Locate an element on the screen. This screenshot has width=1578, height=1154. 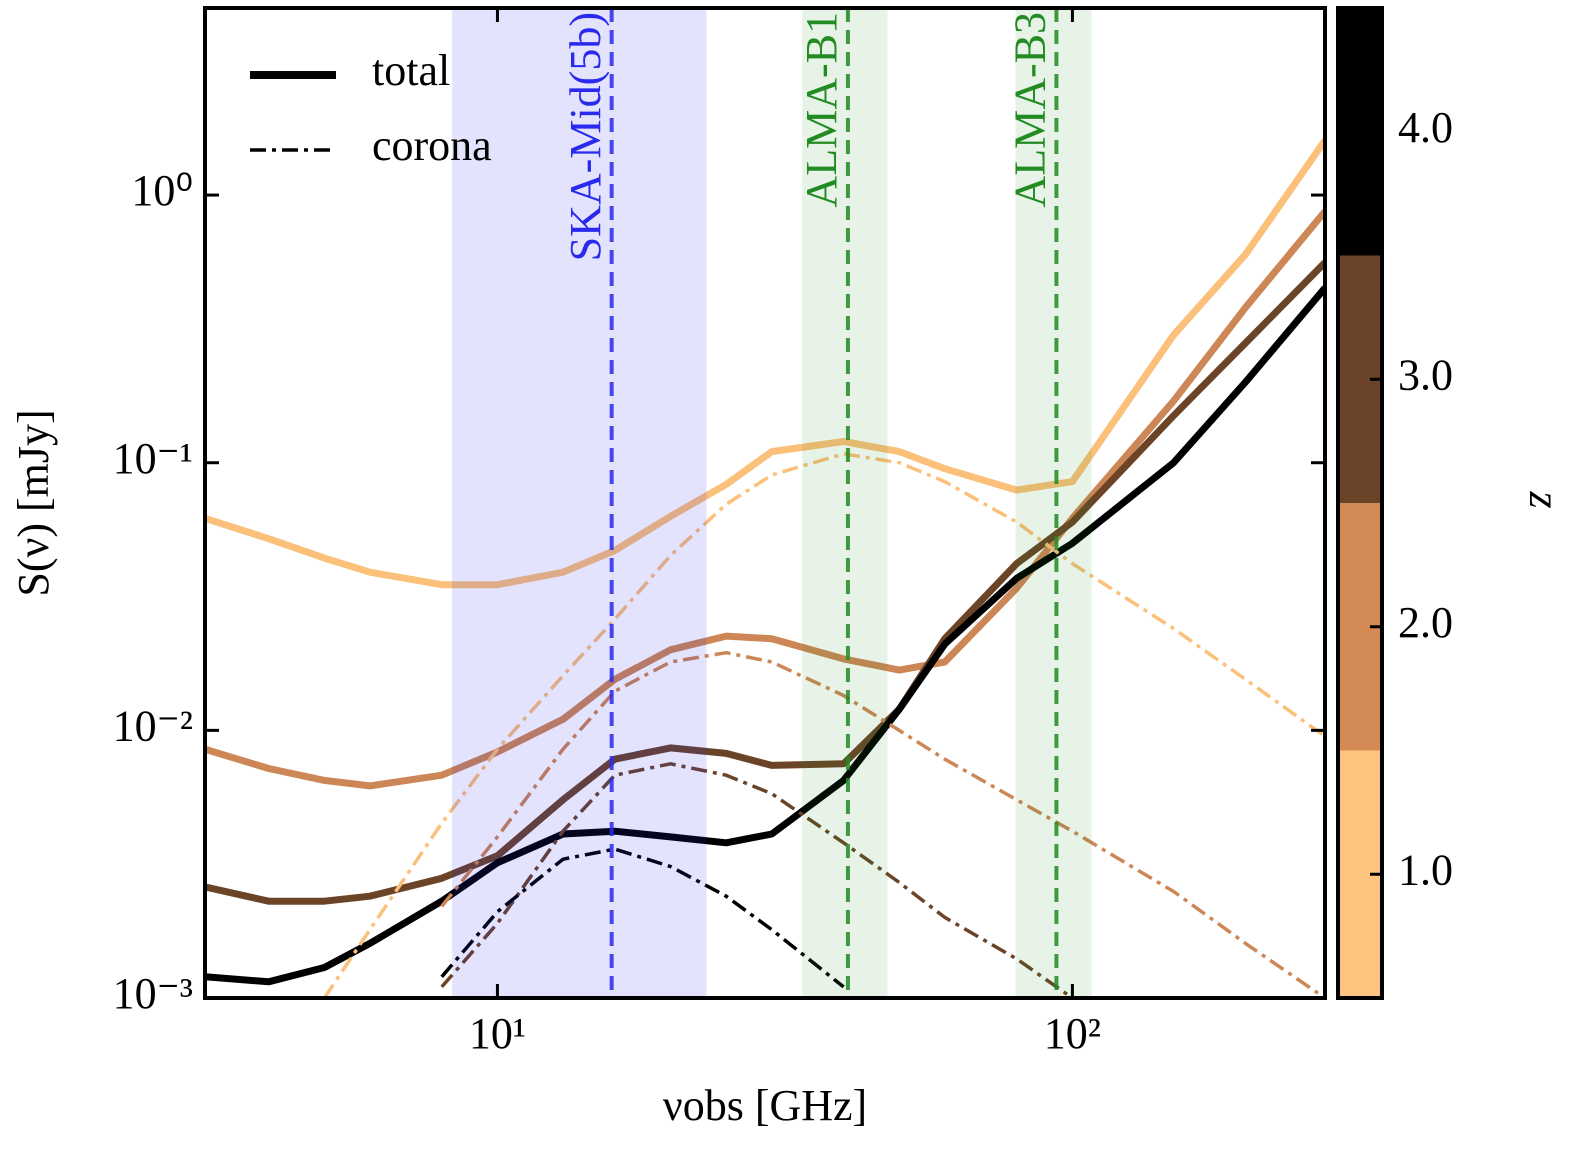
colorbar-label: z is located at coordinates (1544, 499).